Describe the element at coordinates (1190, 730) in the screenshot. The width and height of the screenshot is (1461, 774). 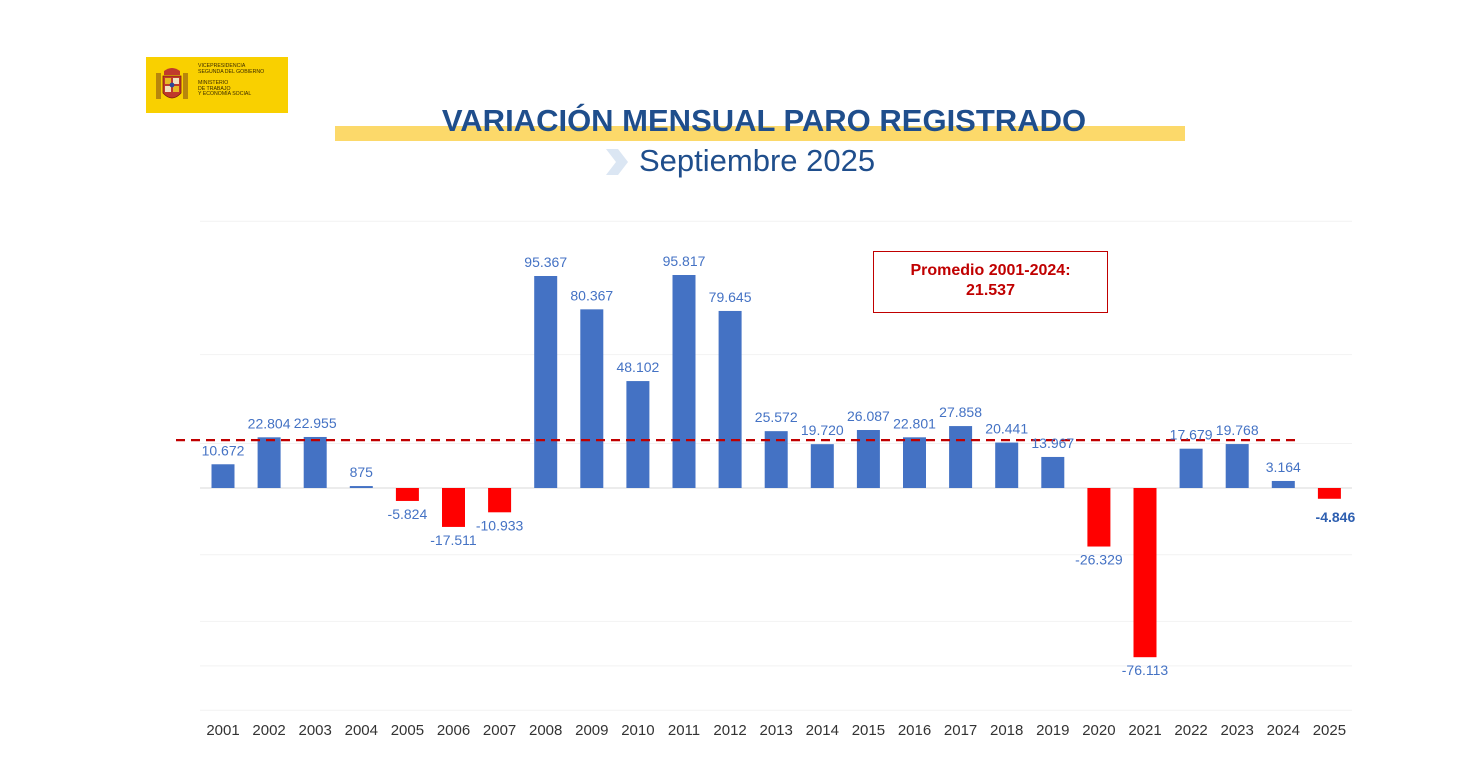
I see `x-tick-2022: 2022` at that location.